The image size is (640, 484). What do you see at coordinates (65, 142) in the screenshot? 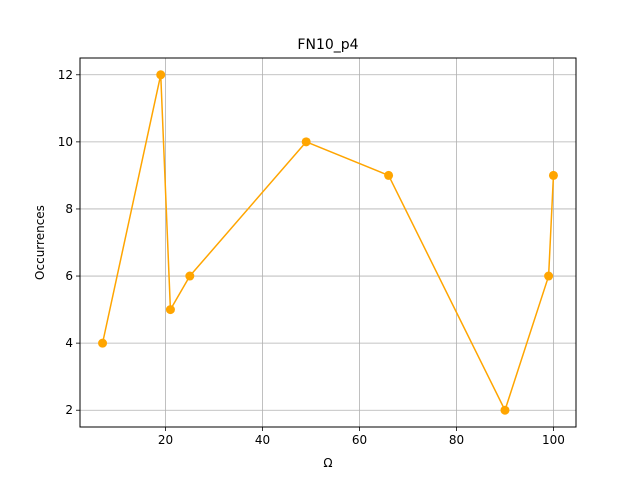
I see `y-tick-label: 10` at bounding box center [65, 142].